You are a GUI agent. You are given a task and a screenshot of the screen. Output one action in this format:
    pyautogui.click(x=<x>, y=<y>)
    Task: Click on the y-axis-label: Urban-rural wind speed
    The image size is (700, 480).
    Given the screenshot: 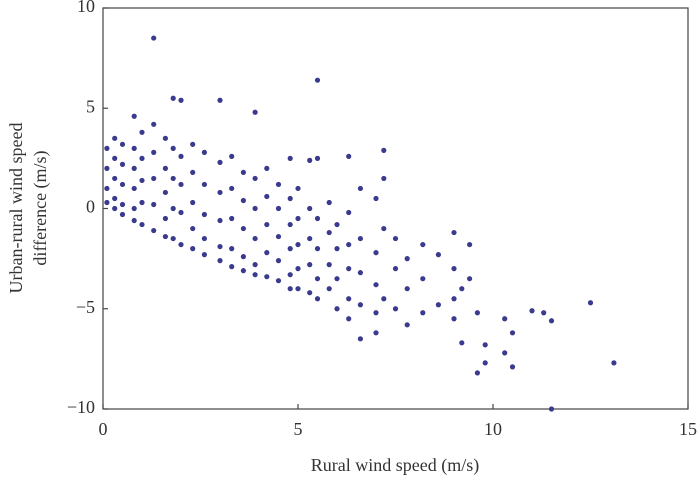 What is the action you would take?
    pyautogui.click(x=16, y=208)
    